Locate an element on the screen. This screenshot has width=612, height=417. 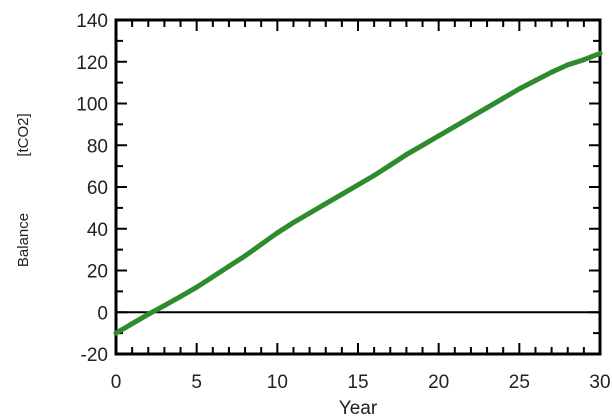
x-tick-label: 20 is located at coordinates (438, 382).